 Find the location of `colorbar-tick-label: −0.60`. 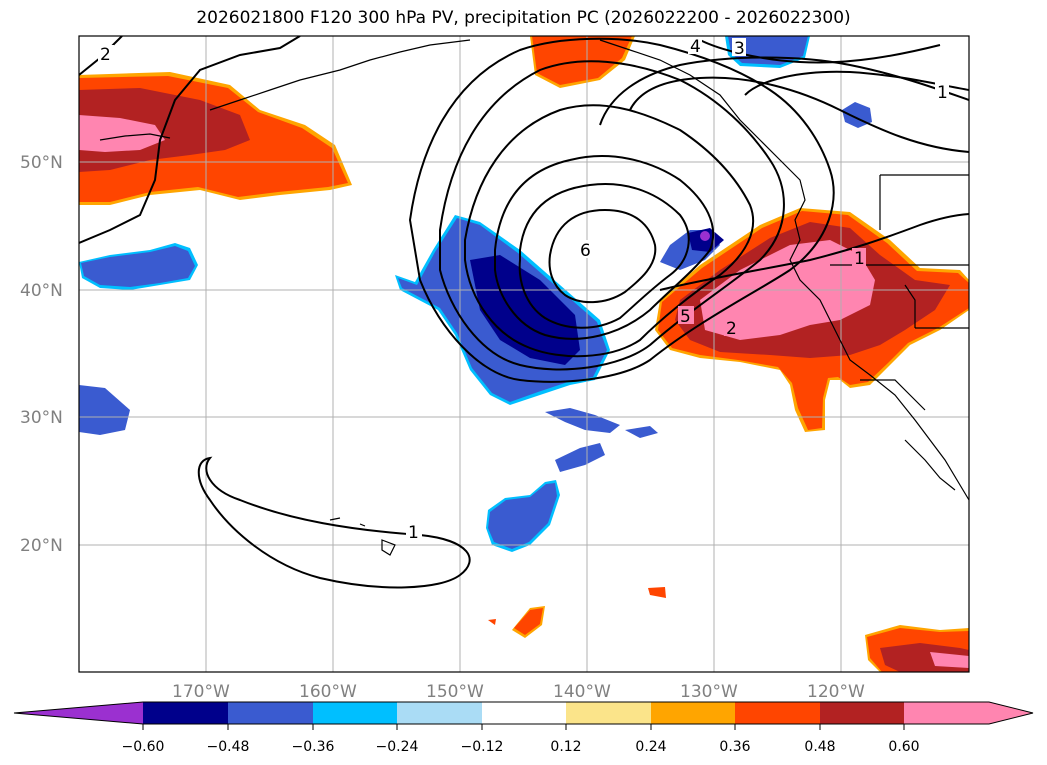

colorbar-tick-label: −0.60 is located at coordinates (143, 747).